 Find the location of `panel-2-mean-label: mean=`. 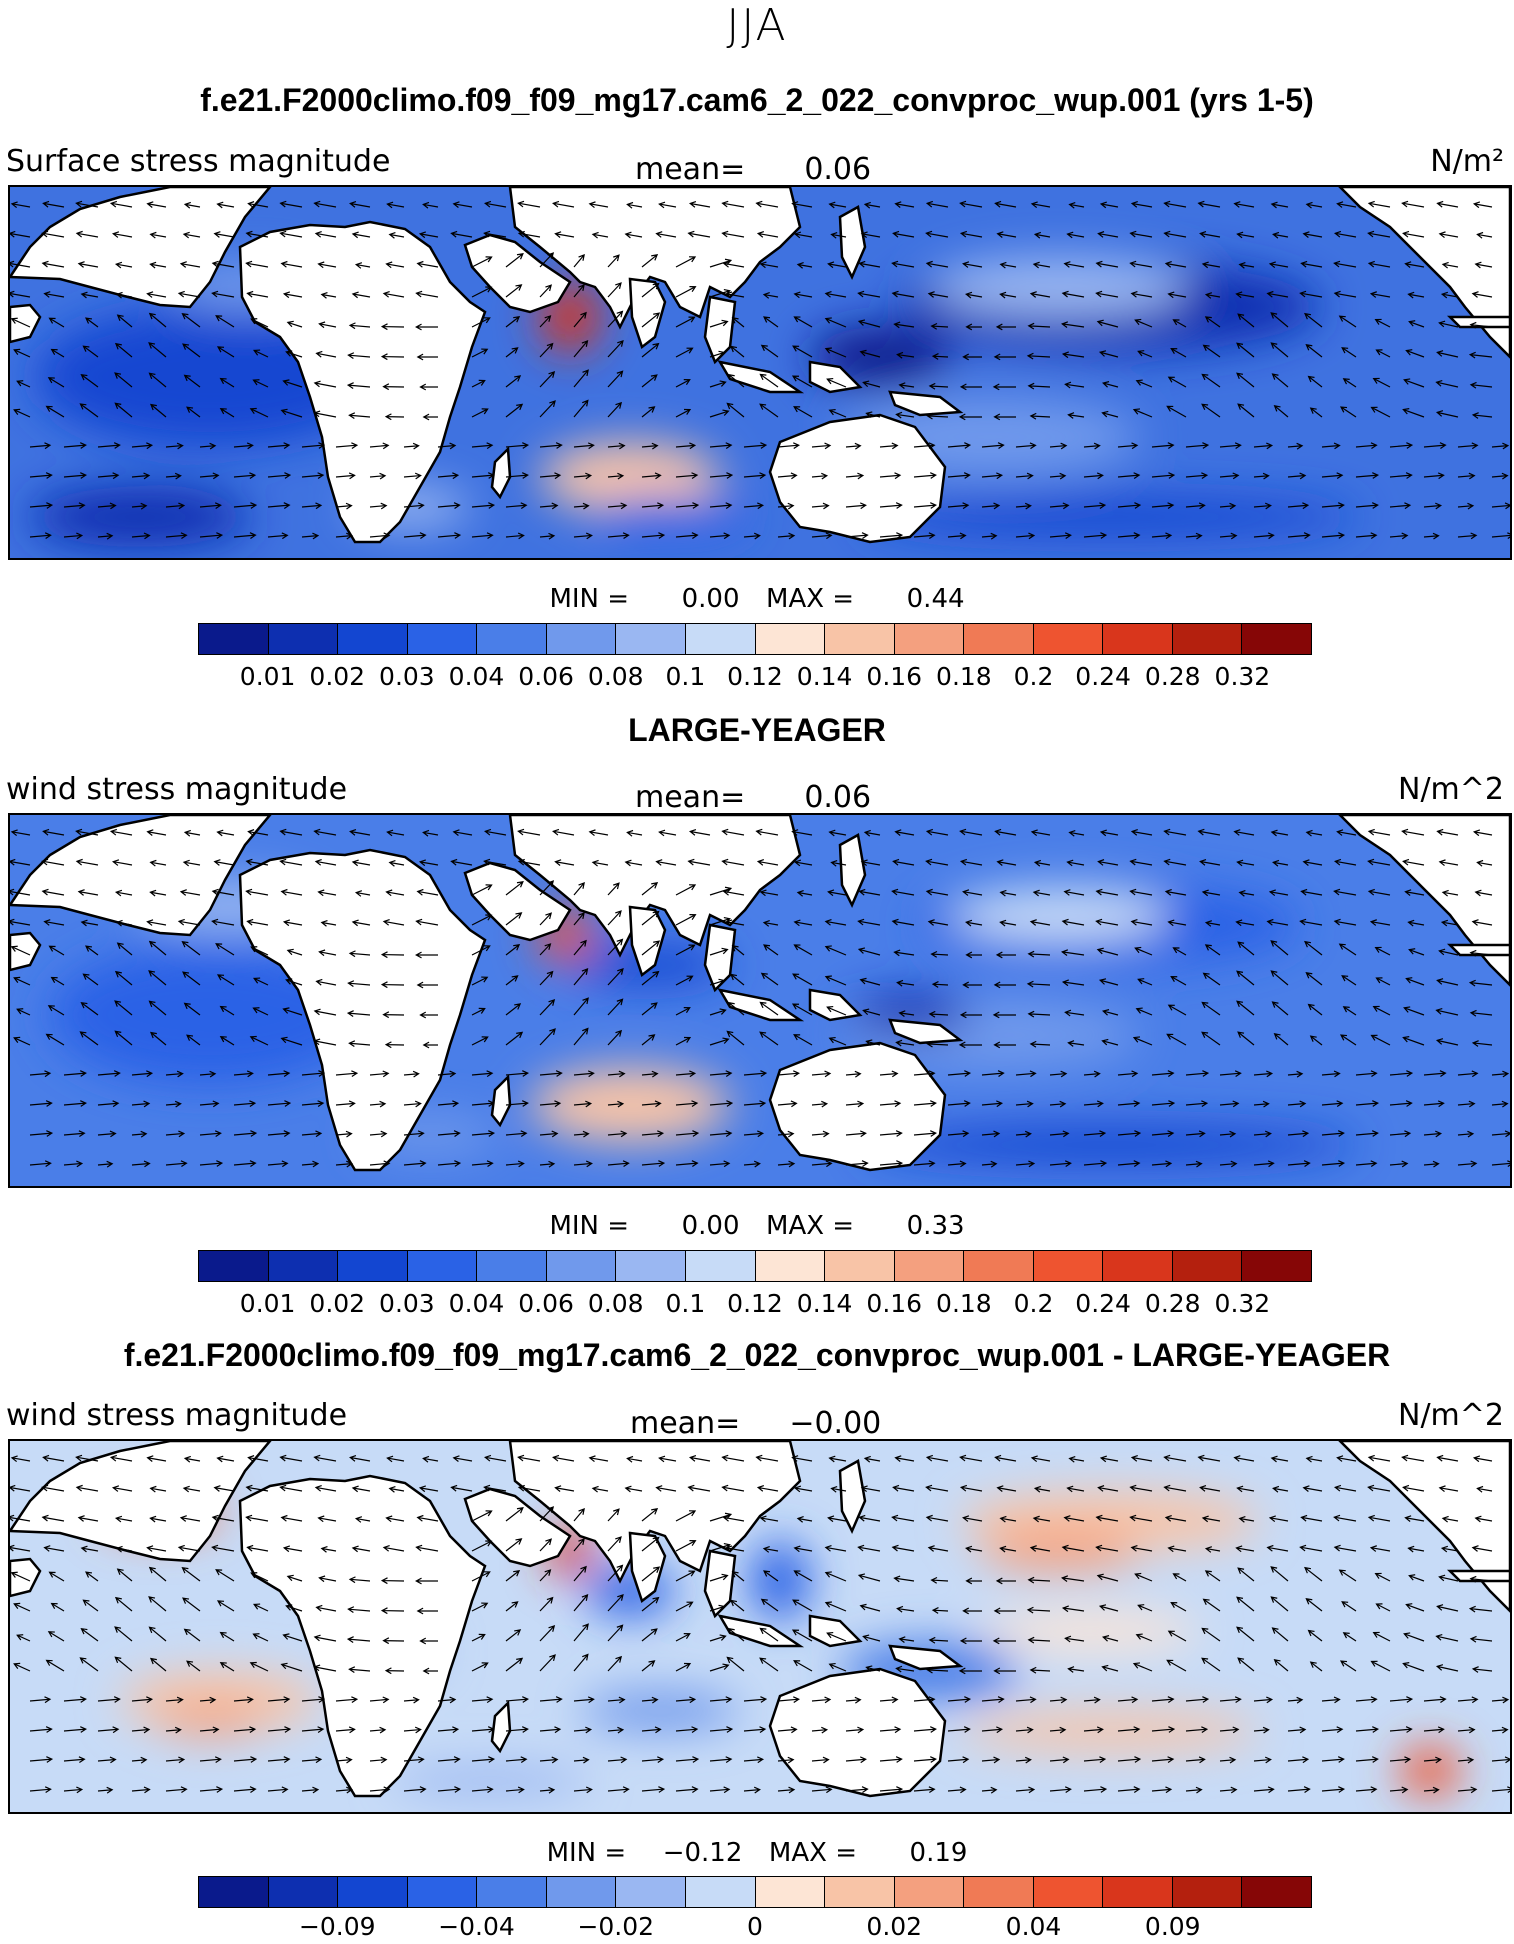

panel-2-mean-label: mean= is located at coordinates (690, 797).